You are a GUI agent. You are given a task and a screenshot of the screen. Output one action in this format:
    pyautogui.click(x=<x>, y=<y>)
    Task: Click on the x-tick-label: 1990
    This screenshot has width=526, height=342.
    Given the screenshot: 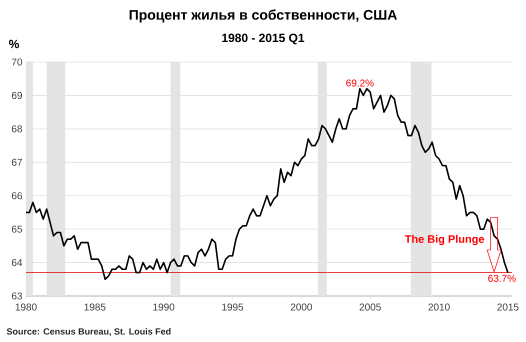 What is the action you would take?
    pyautogui.click(x=163, y=307)
    